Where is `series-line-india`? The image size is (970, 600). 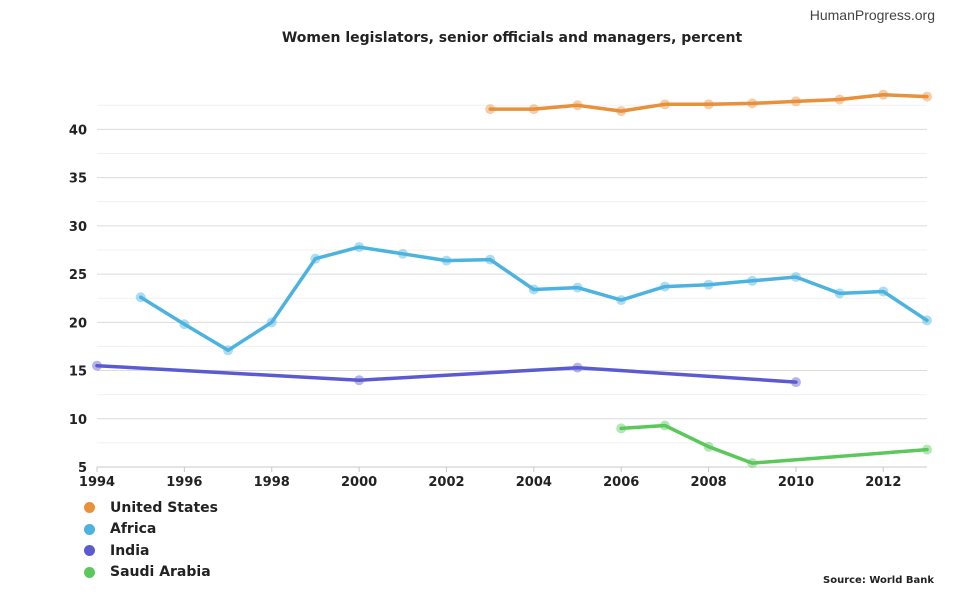
series-line-india is located at coordinates (446, 373).